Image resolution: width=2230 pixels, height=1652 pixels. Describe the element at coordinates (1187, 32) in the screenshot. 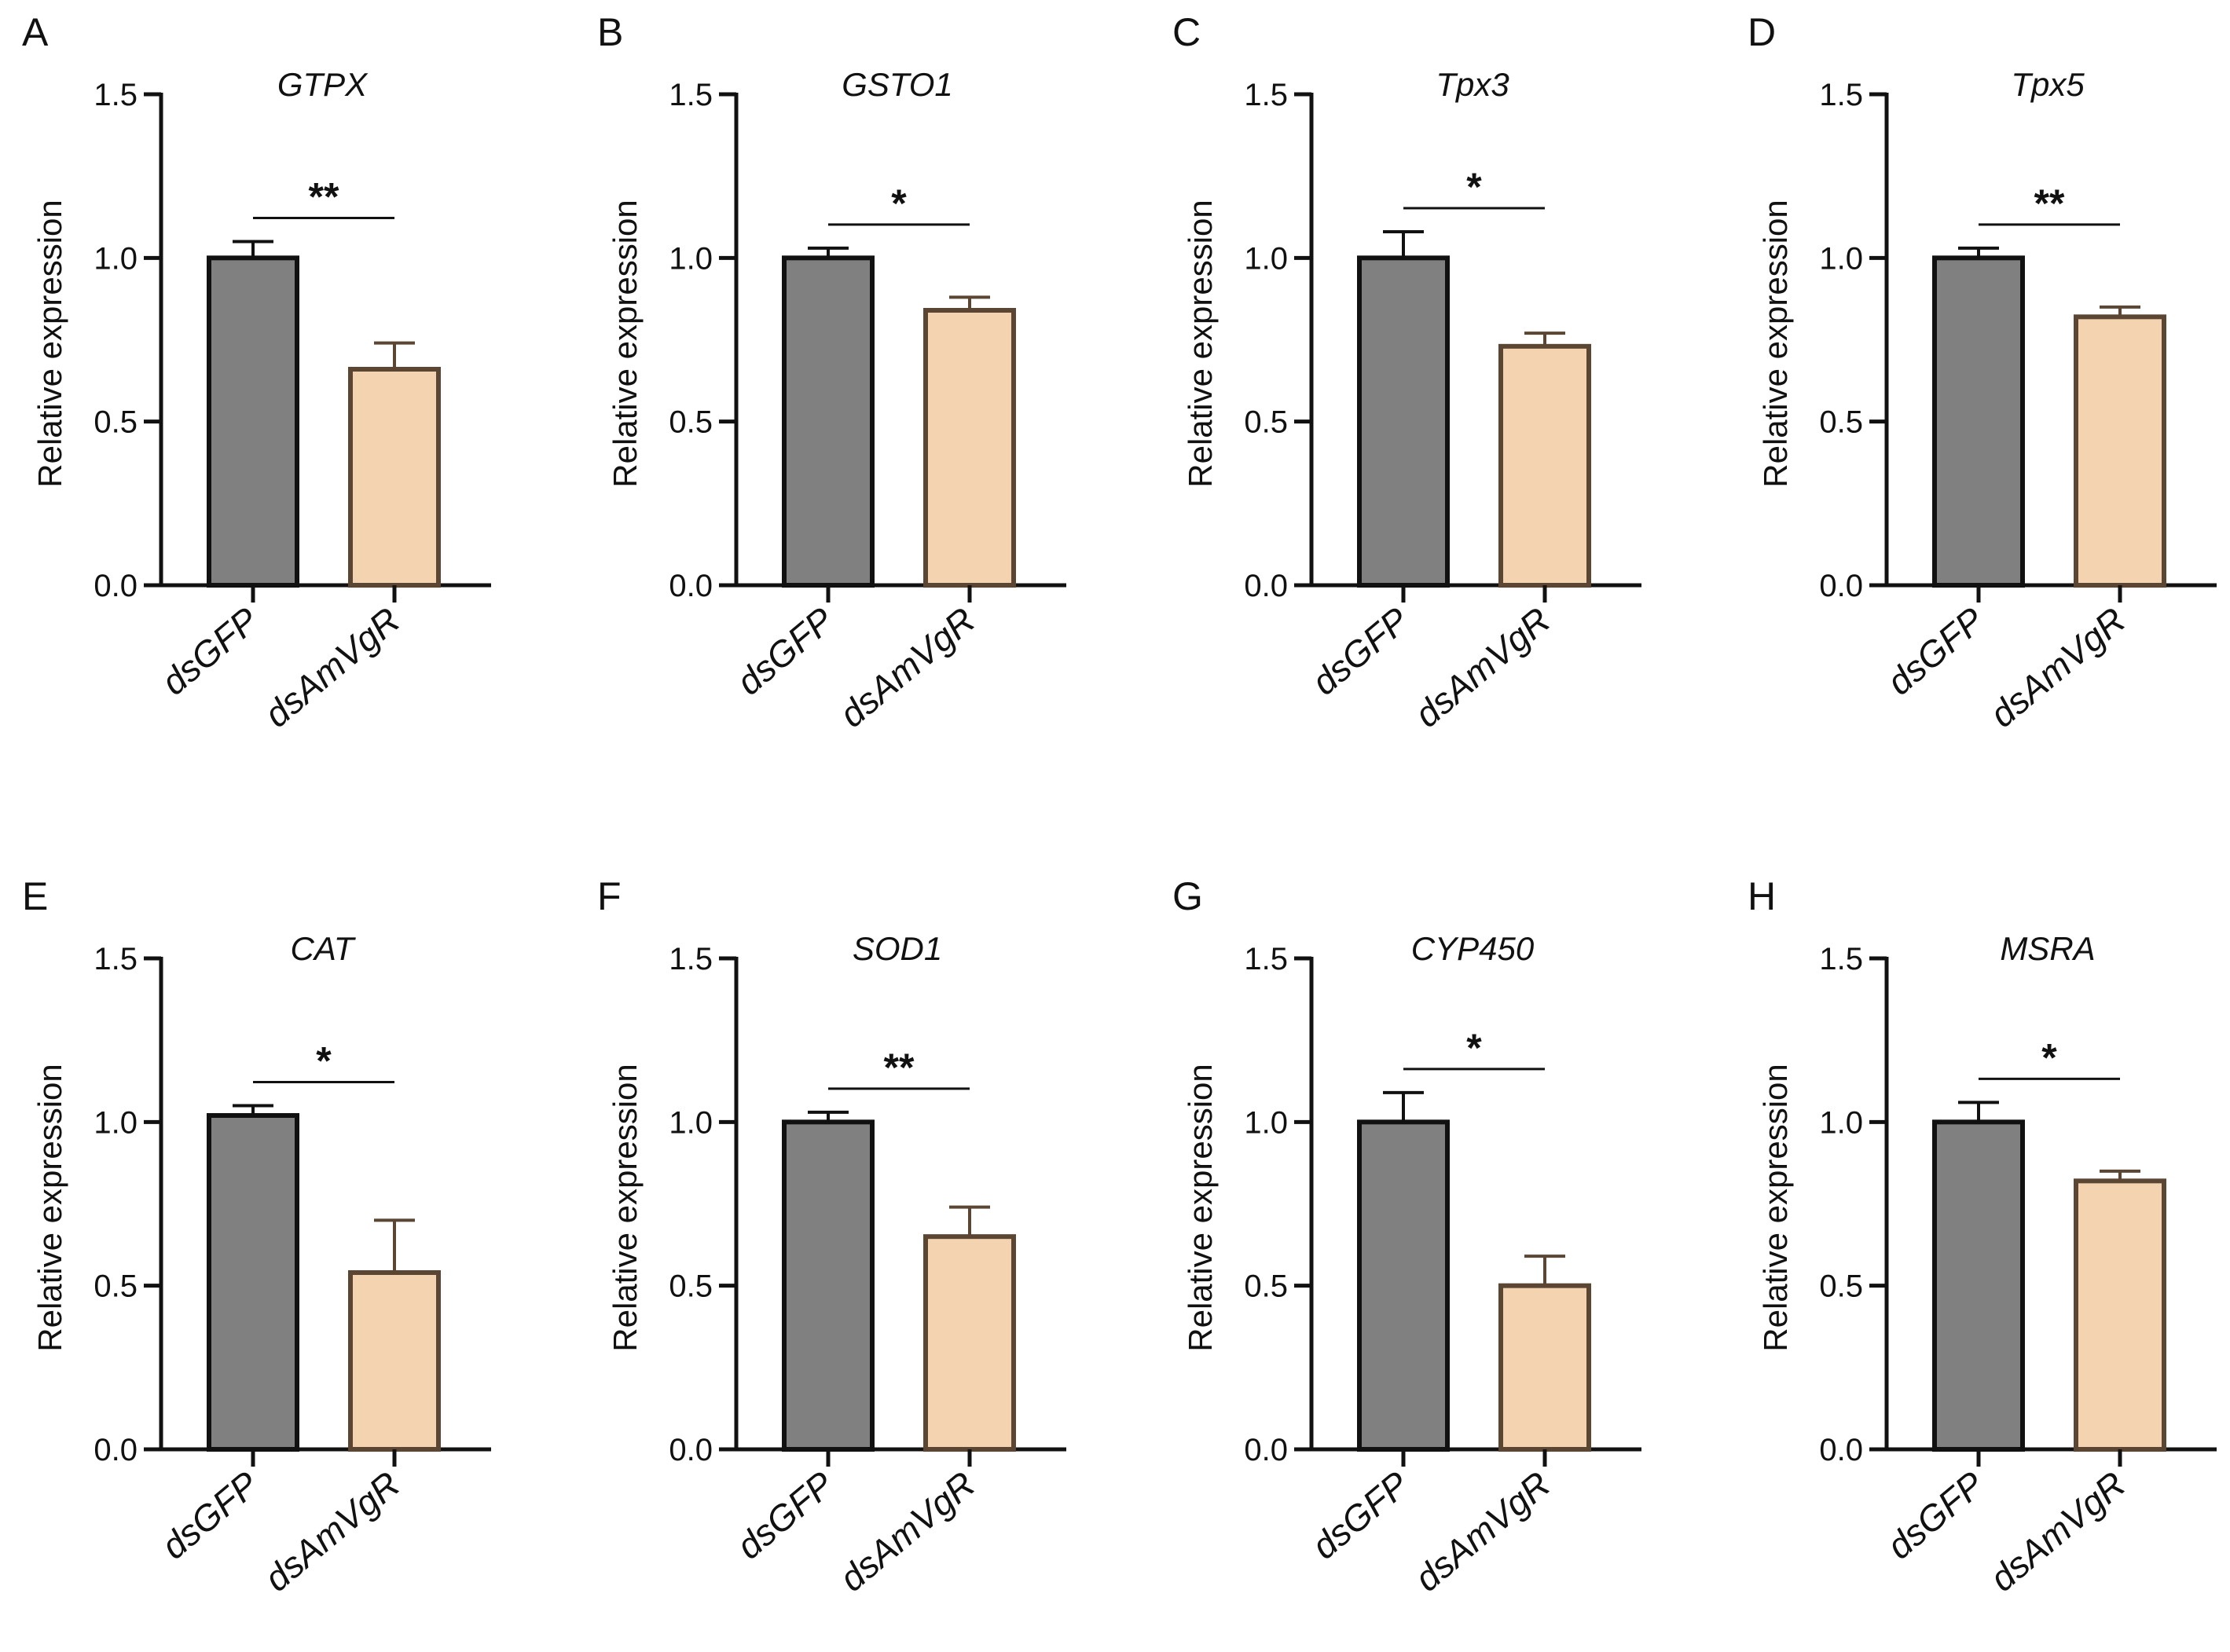

I see `panel-letter: C` at that location.